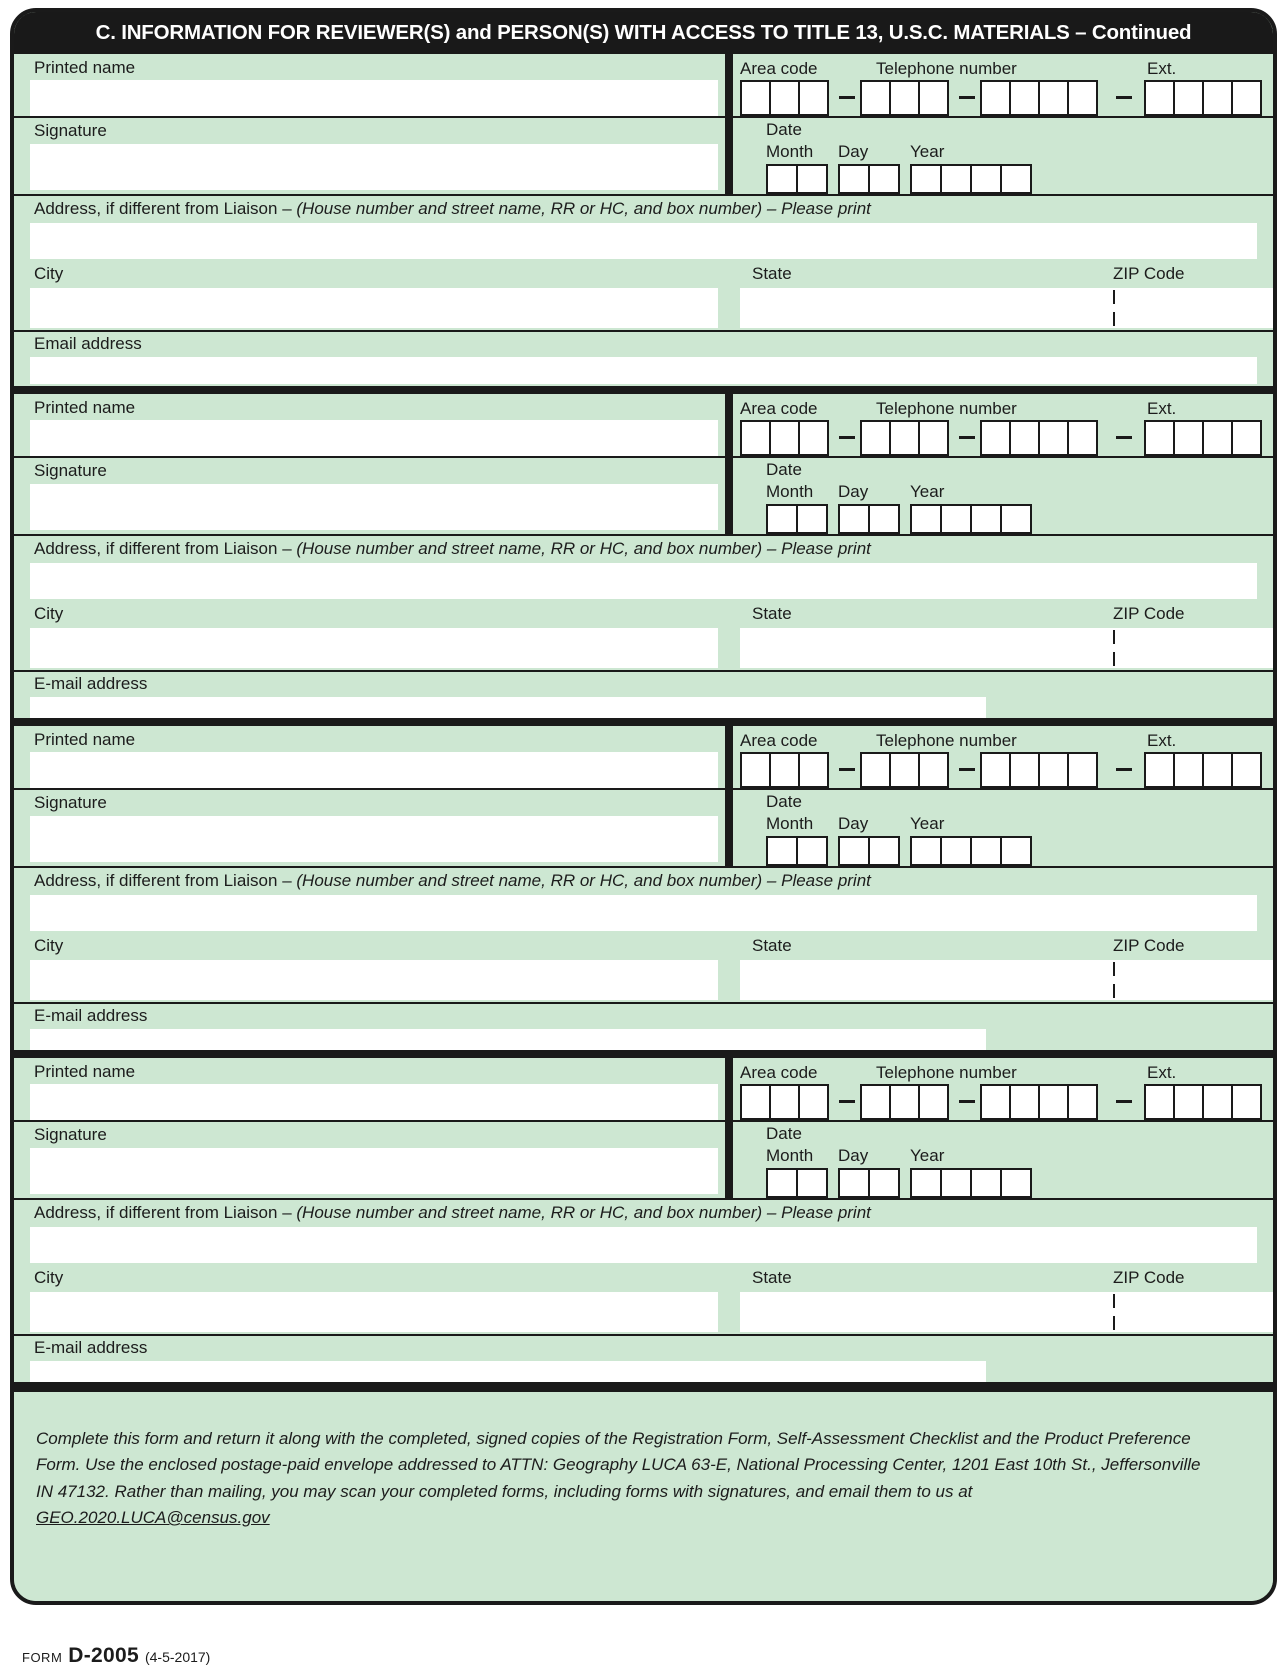 The height and width of the screenshot is (1675, 1287). I want to click on email-address-input, so click(643, 370).